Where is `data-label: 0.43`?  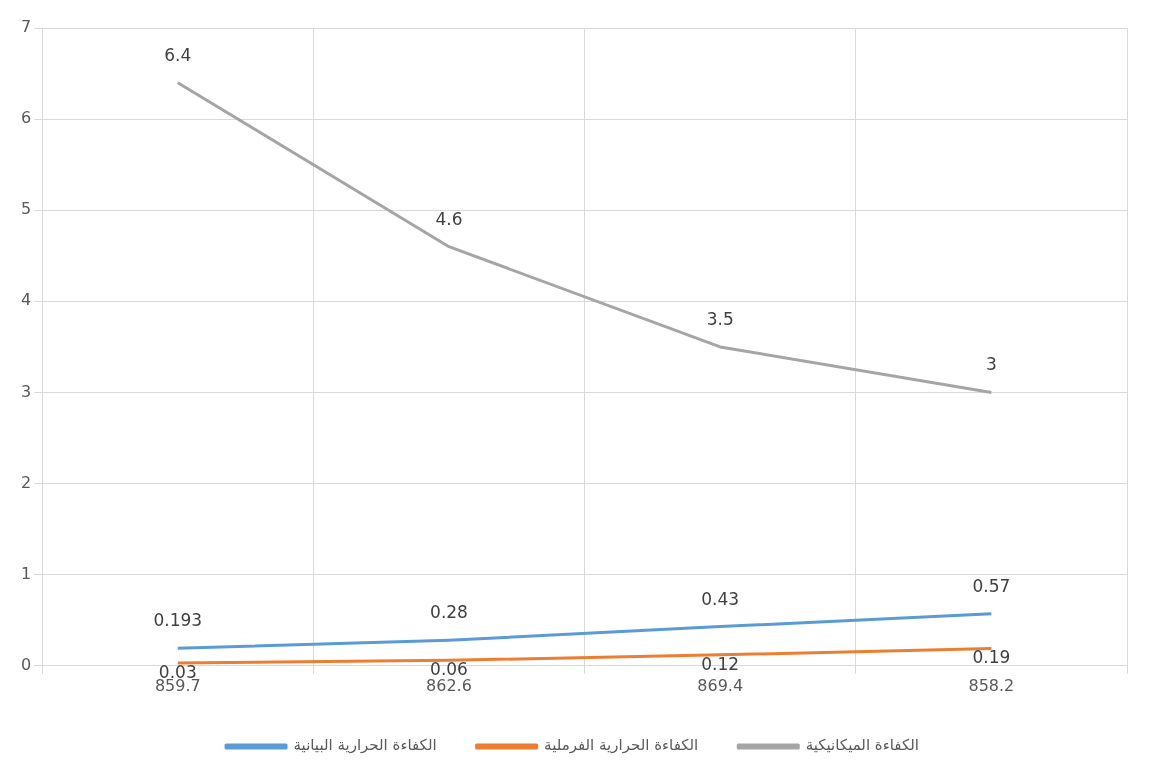 data-label: 0.43 is located at coordinates (720, 598).